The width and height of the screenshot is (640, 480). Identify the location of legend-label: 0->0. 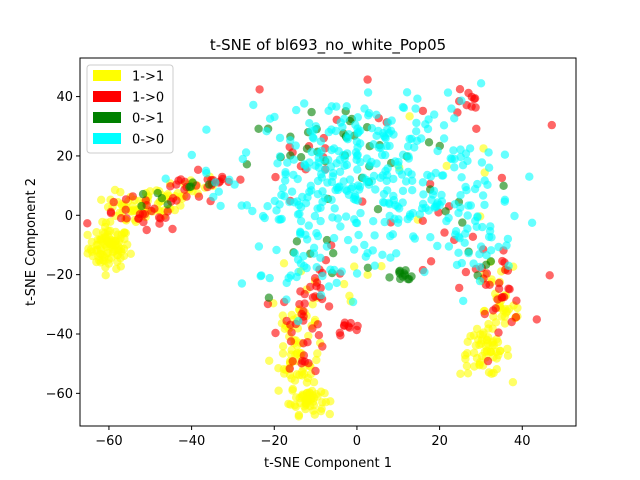
(148, 140).